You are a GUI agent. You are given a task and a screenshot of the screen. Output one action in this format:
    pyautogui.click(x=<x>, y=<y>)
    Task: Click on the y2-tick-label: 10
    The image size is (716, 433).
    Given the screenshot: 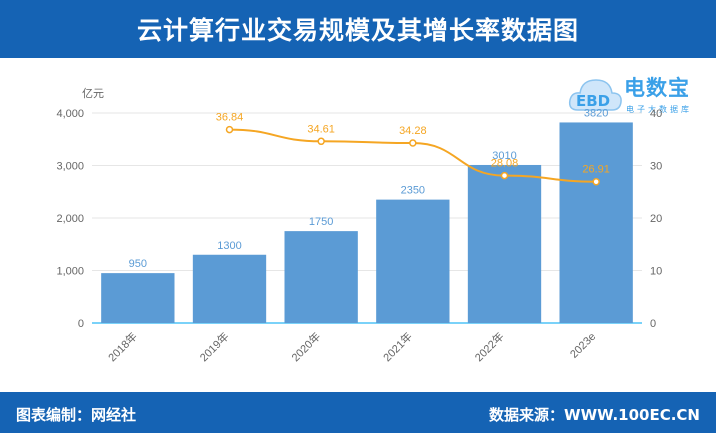 What is the action you would take?
    pyautogui.click(x=656, y=272)
    